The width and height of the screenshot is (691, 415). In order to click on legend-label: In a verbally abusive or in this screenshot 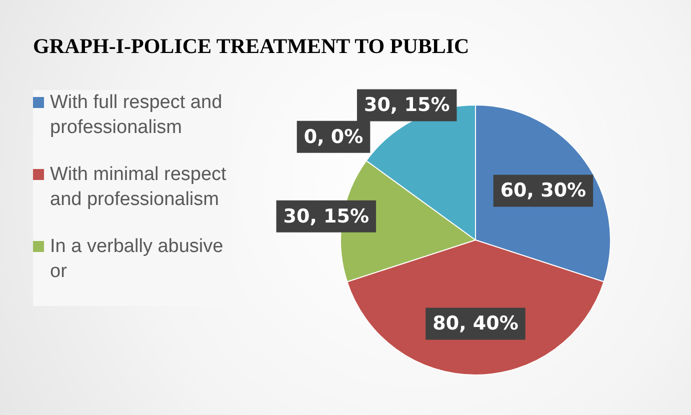, I will do `click(137, 259)`.